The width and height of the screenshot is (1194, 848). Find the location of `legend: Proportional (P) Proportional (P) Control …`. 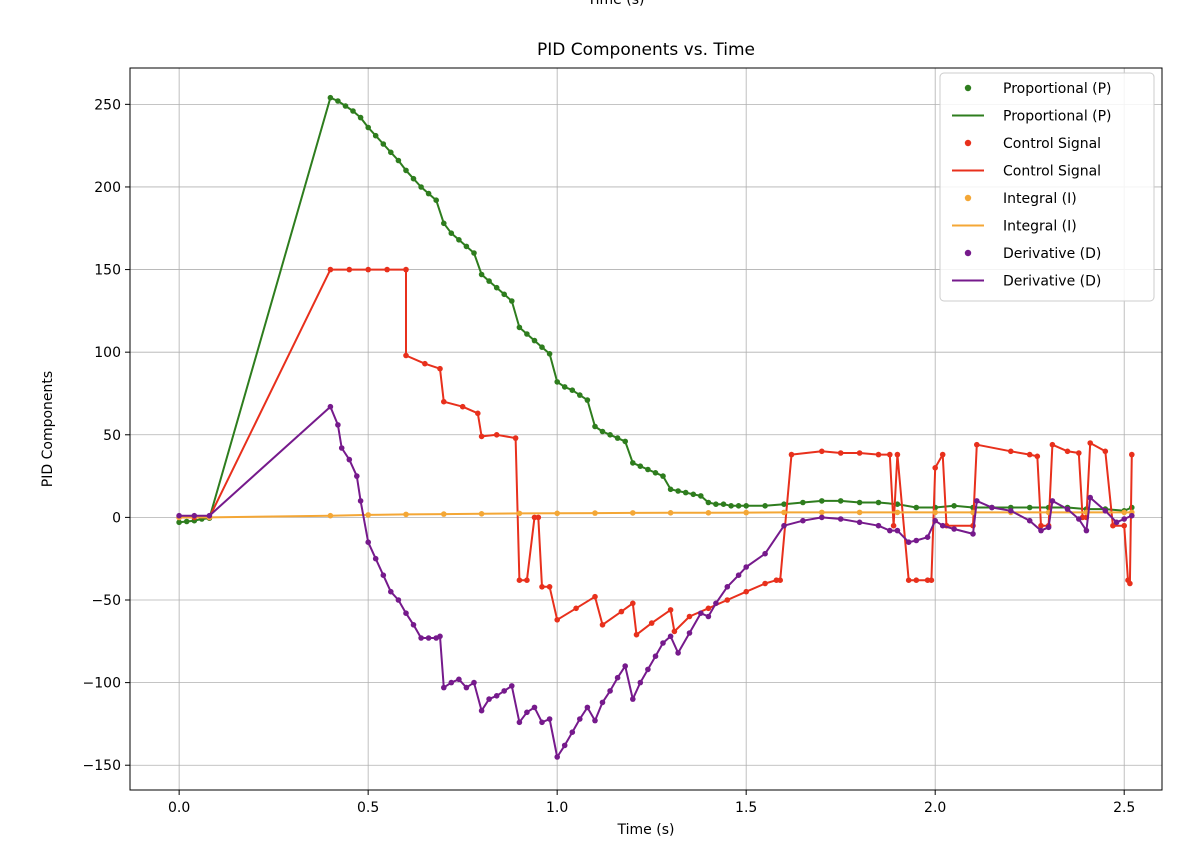

legend: Proportional (P) Proportional (P) Control … is located at coordinates (1047, 187).